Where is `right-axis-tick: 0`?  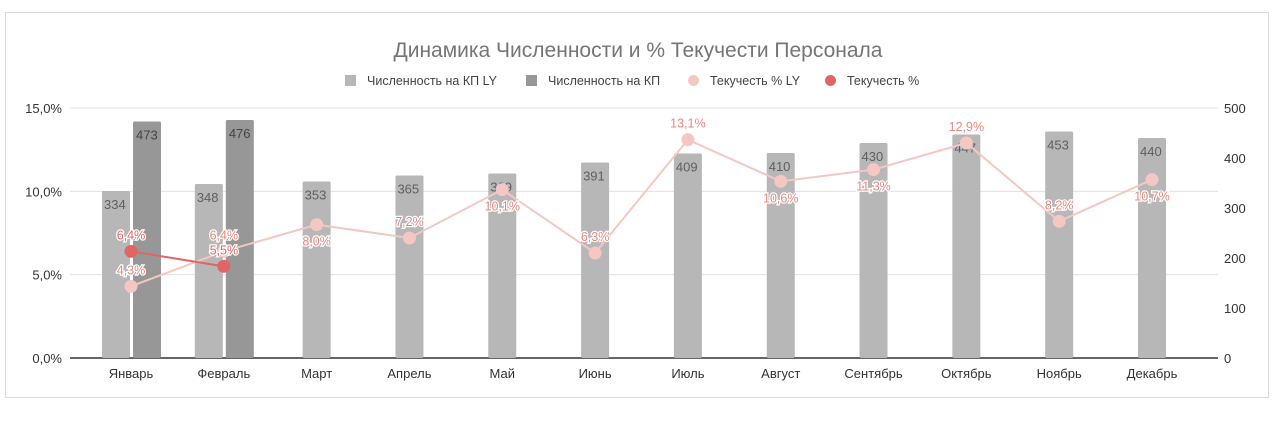 right-axis-tick: 0 is located at coordinates (1227, 358).